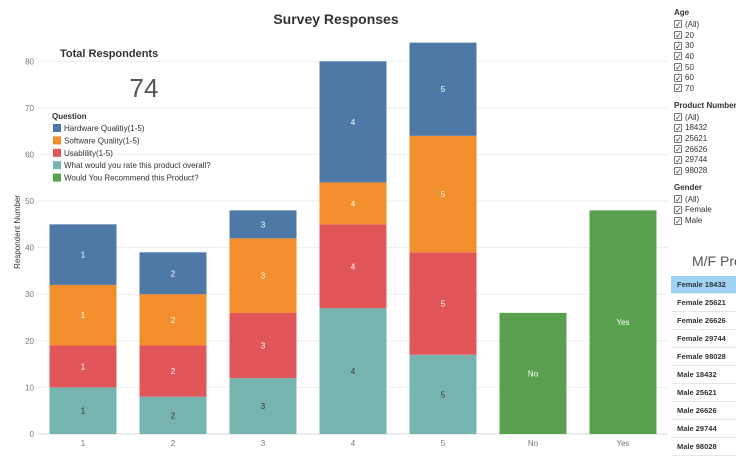 This screenshot has height=456, width=736. Describe the element at coordinates (705, 67) in the screenshot. I see `age-filter-option: ✓ 50` at that location.